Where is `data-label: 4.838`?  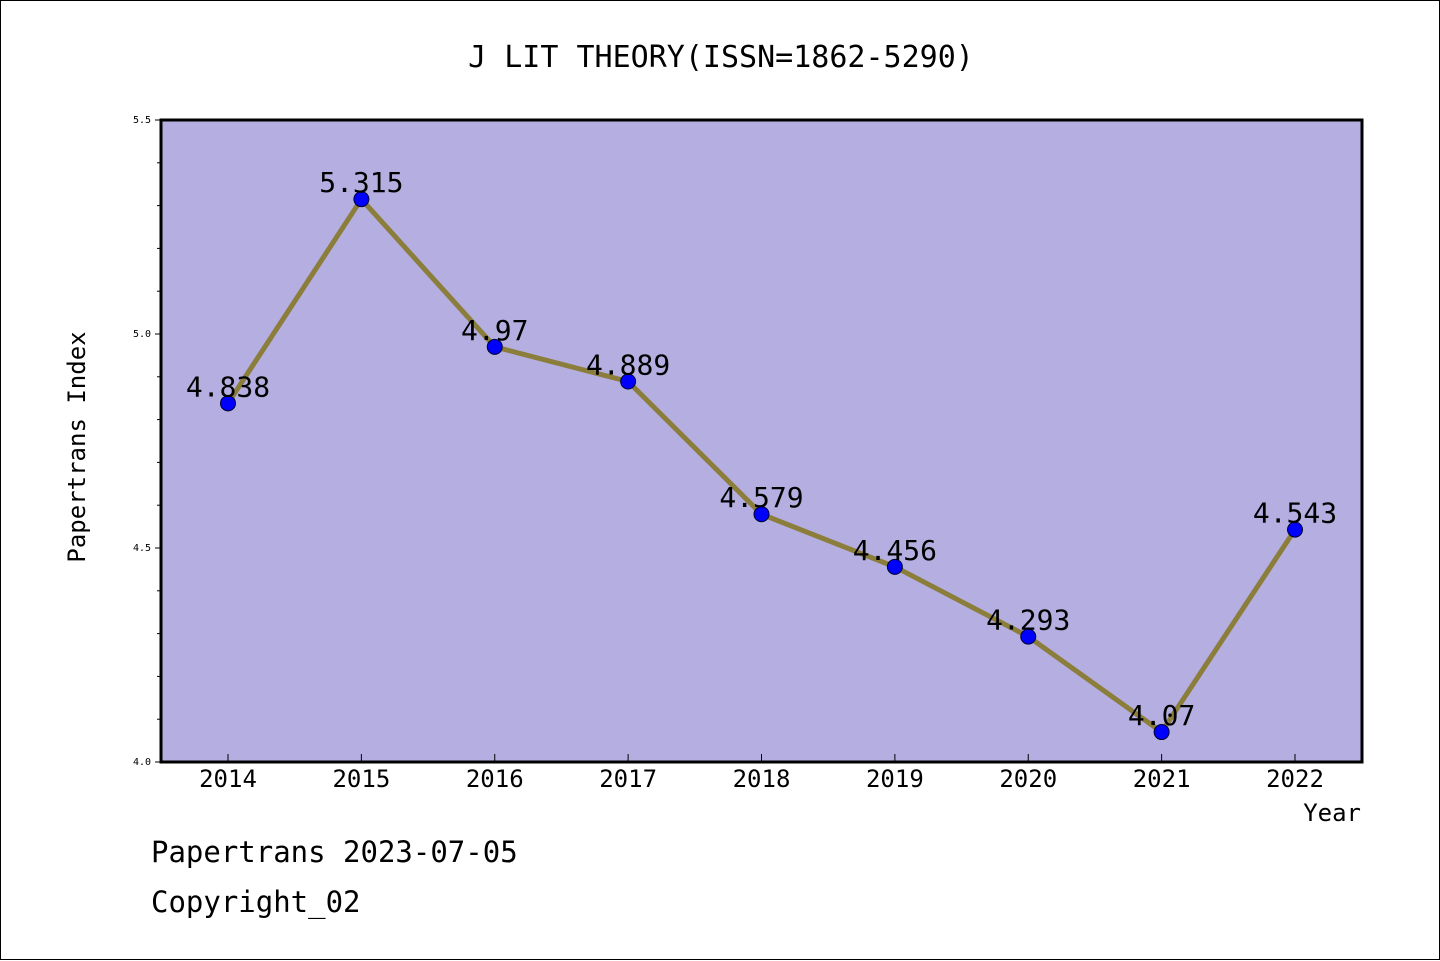 data-label: 4.838 is located at coordinates (228, 386).